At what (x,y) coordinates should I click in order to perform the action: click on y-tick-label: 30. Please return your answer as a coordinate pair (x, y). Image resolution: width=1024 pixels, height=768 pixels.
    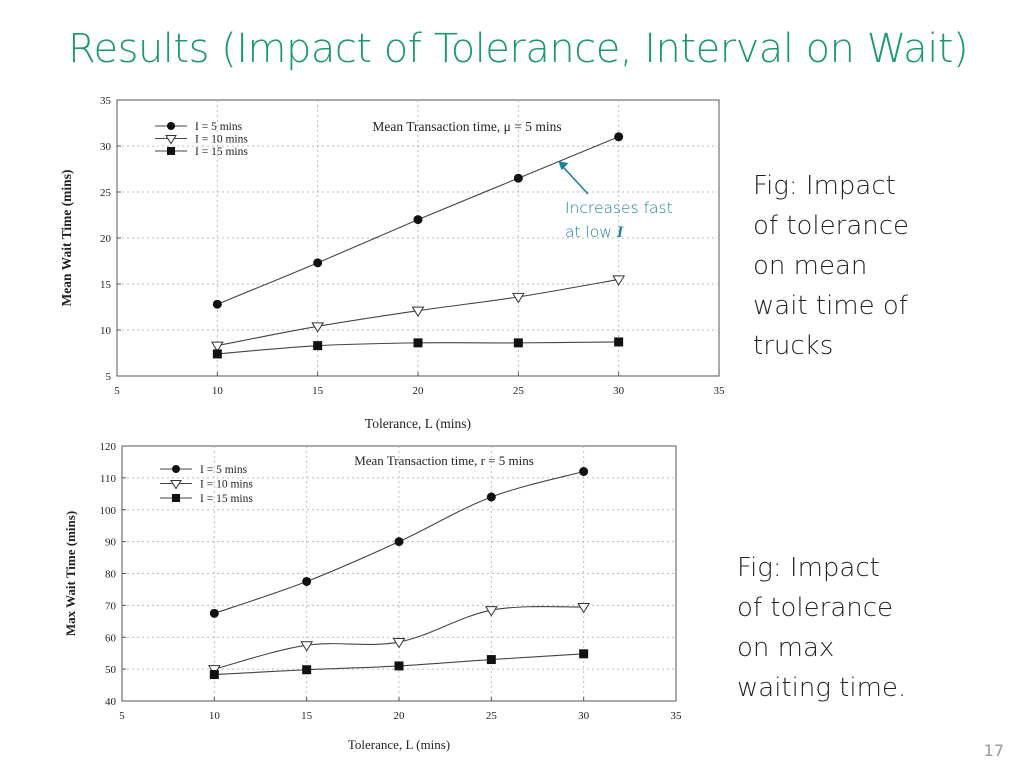
    Looking at the image, I should click on (106, 147).